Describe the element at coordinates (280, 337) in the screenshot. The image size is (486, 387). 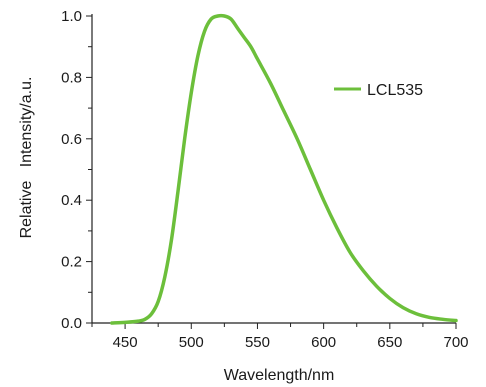
I see `x-ticks: 450 500 550 600 650 700` at that location.